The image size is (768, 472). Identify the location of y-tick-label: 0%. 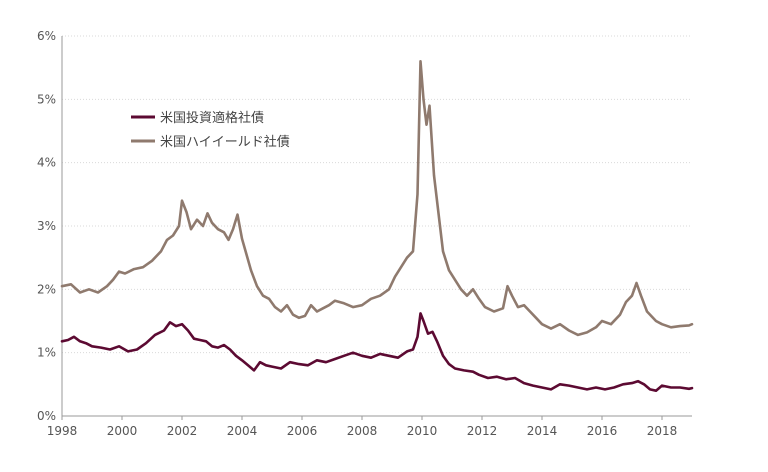
(46, 416).